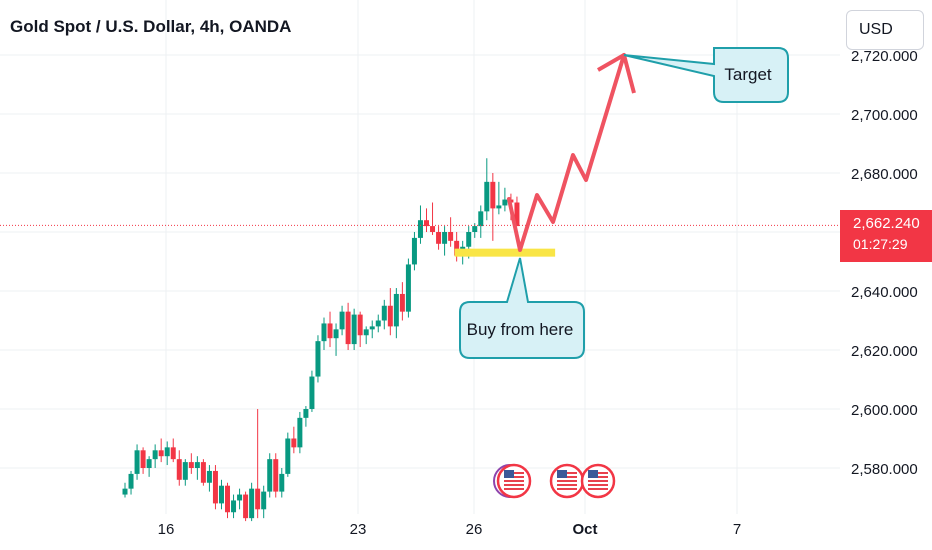  Describe the element at coordinates (474, 529) in the screenshot. I see `x-tick-label: 26` at that location.